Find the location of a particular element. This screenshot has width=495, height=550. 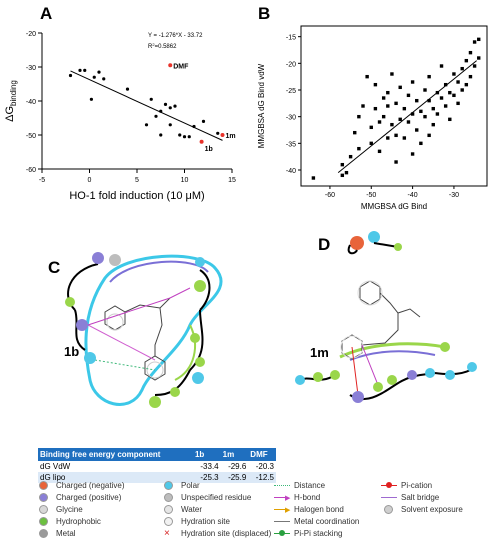

legend-item-label: Hydrophobic is located at coordinates (78, 521).